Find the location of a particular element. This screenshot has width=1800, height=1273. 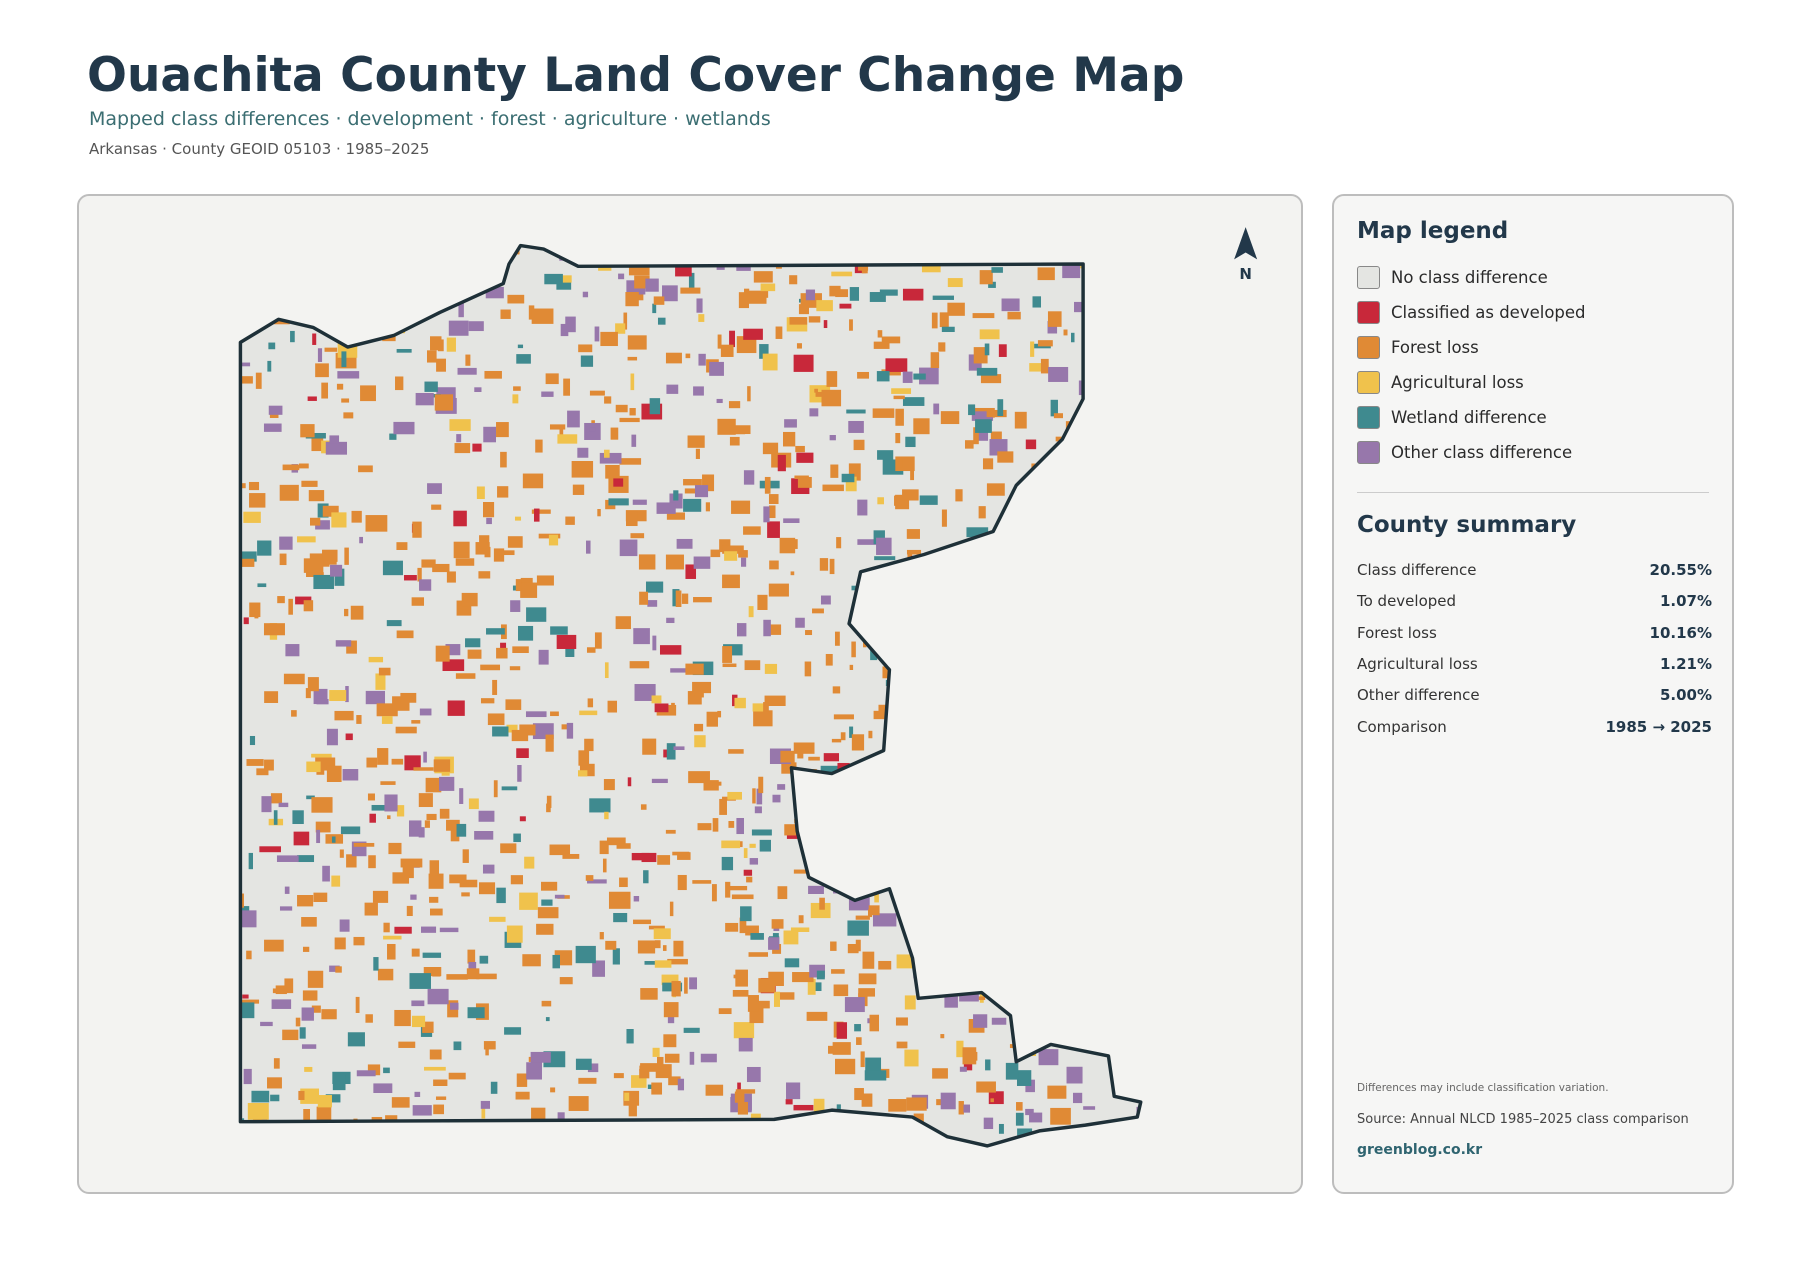

site-link: greenblog.co.kr is located at coordinates (1420, 1150).